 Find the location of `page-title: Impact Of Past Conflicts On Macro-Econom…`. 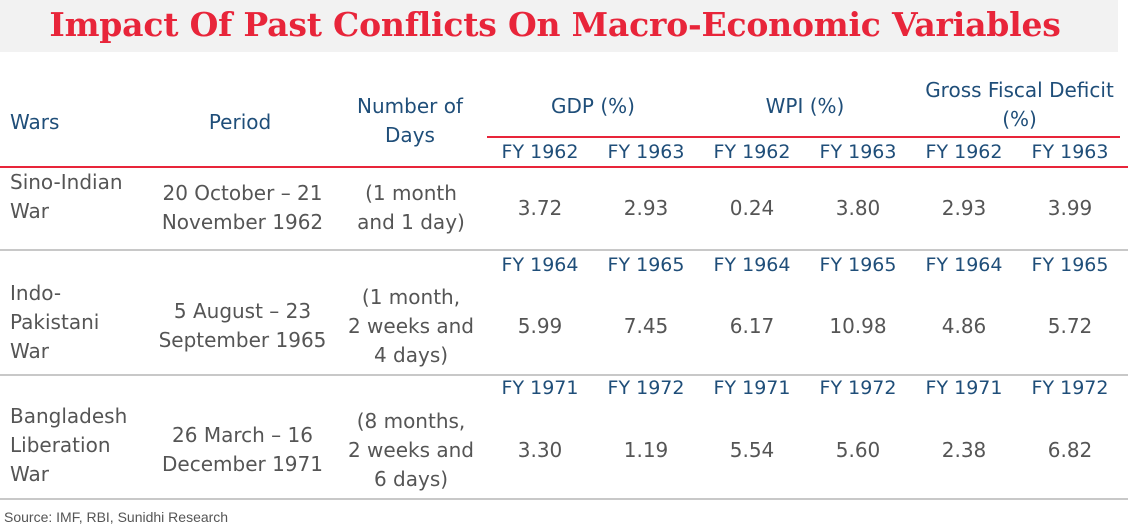

page-title: Impact Of Past Conflicts On Macro-Econom… is located at coordinates (555, 24).